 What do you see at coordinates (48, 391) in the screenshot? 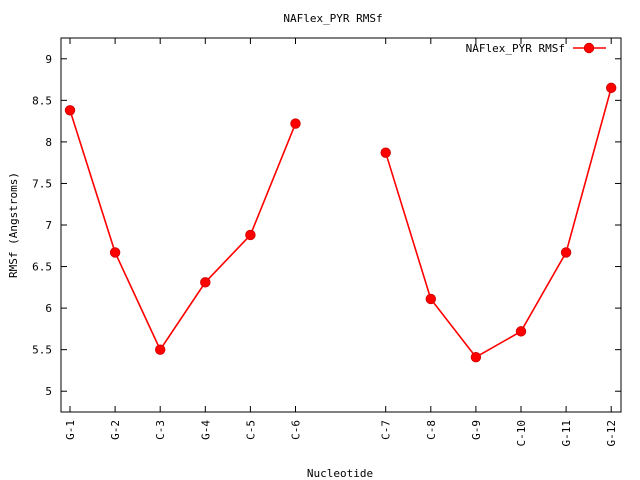
I see `y-tick-label: 5` at bounding box center [48, 391].